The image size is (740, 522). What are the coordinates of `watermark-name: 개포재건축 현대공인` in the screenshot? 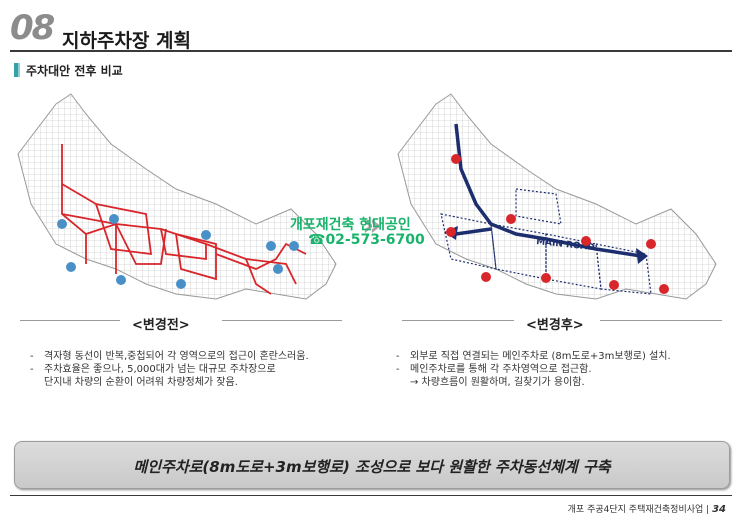 It's located at (350, 225).